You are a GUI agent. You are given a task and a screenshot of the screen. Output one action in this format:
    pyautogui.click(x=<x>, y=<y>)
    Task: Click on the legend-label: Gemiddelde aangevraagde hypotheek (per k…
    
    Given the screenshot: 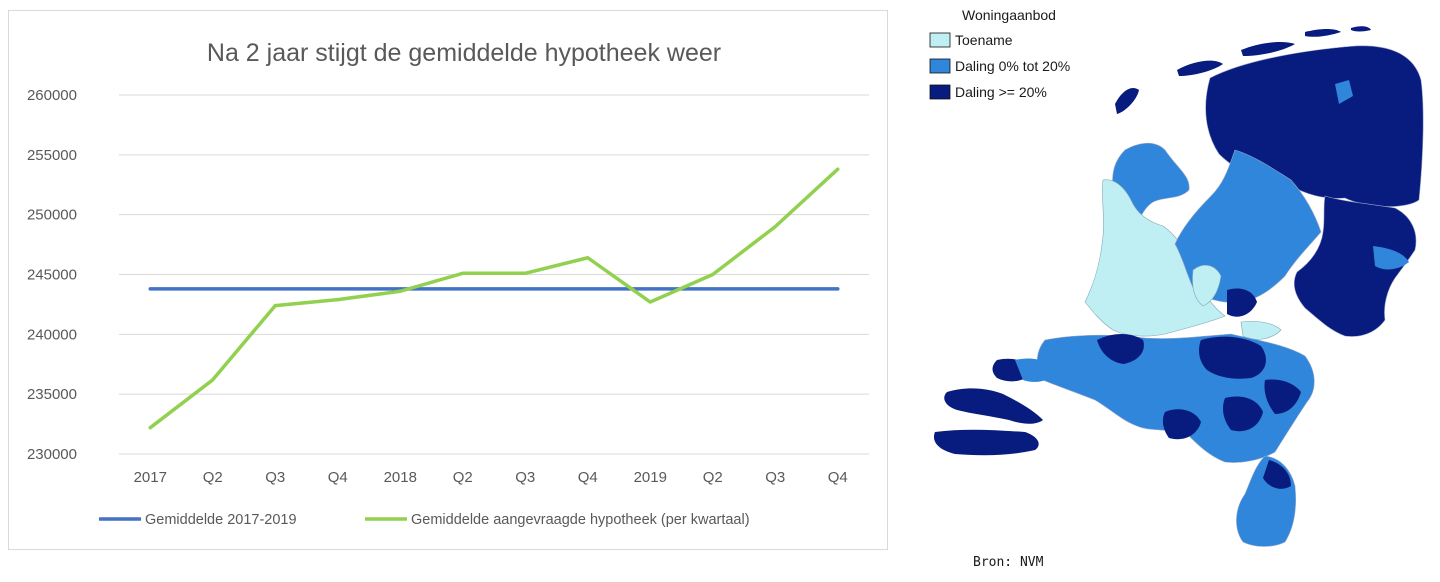 What is the action you would take?
    pyautogui.click(x=580, y=520)
    